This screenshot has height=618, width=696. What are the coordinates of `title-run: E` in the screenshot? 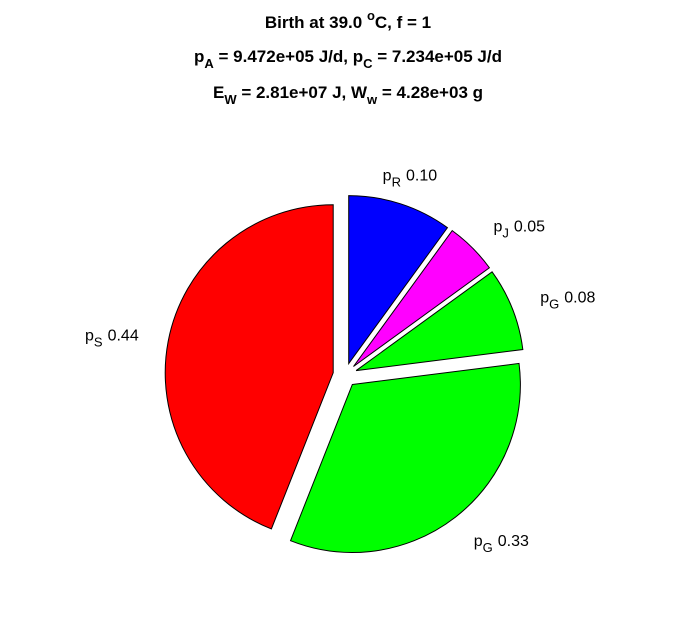 It's located at (218, 92).